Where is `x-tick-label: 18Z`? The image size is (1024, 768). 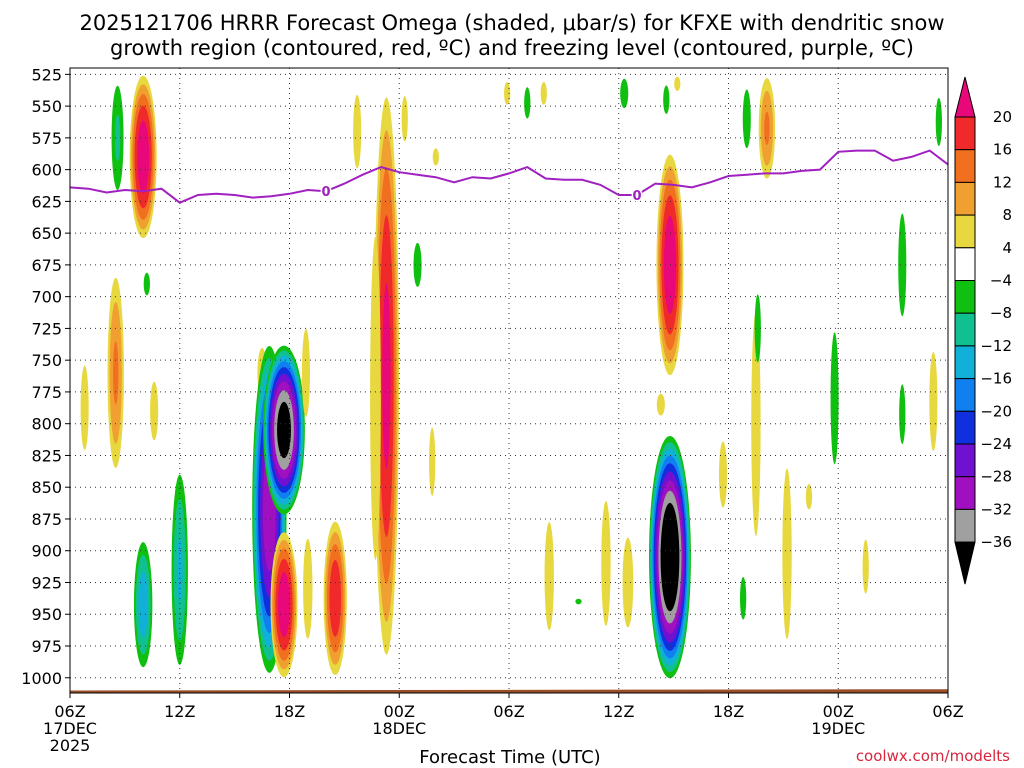
x-tick-label: 18Z is located at coordinates (728, 711).